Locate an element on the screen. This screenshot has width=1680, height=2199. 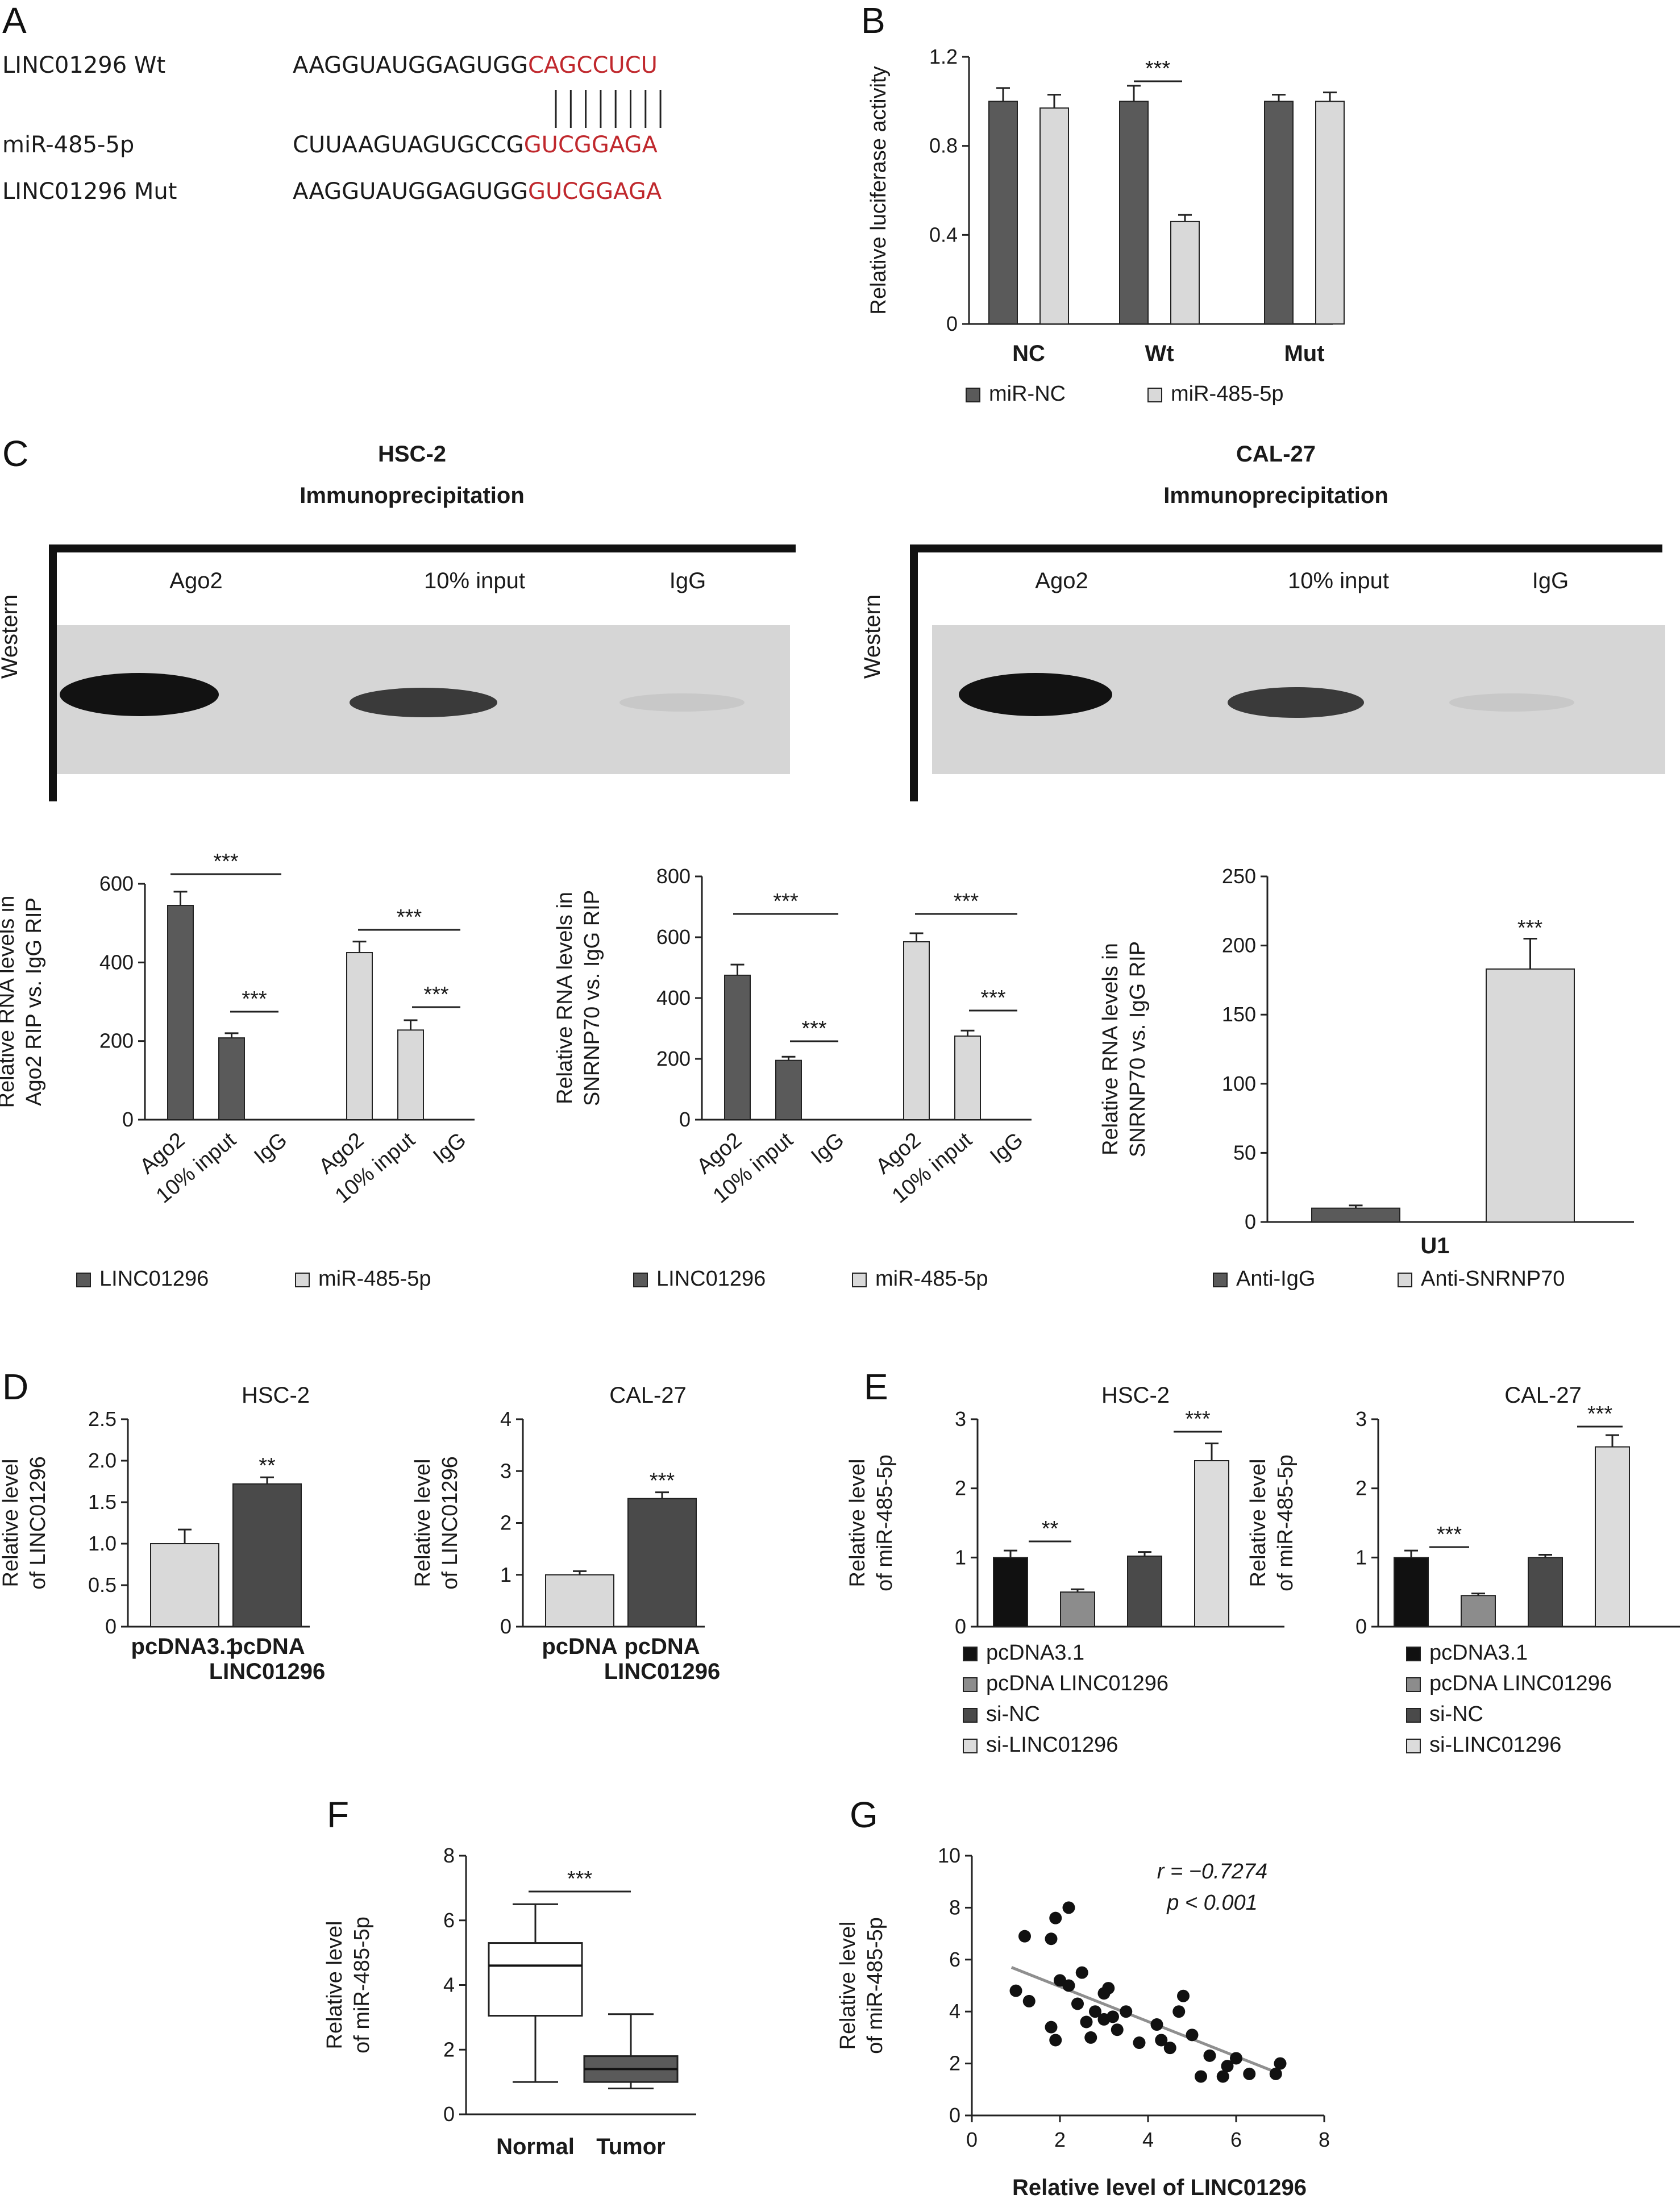
y-tick-label: 0.4 is located at coordinates (943, 234).